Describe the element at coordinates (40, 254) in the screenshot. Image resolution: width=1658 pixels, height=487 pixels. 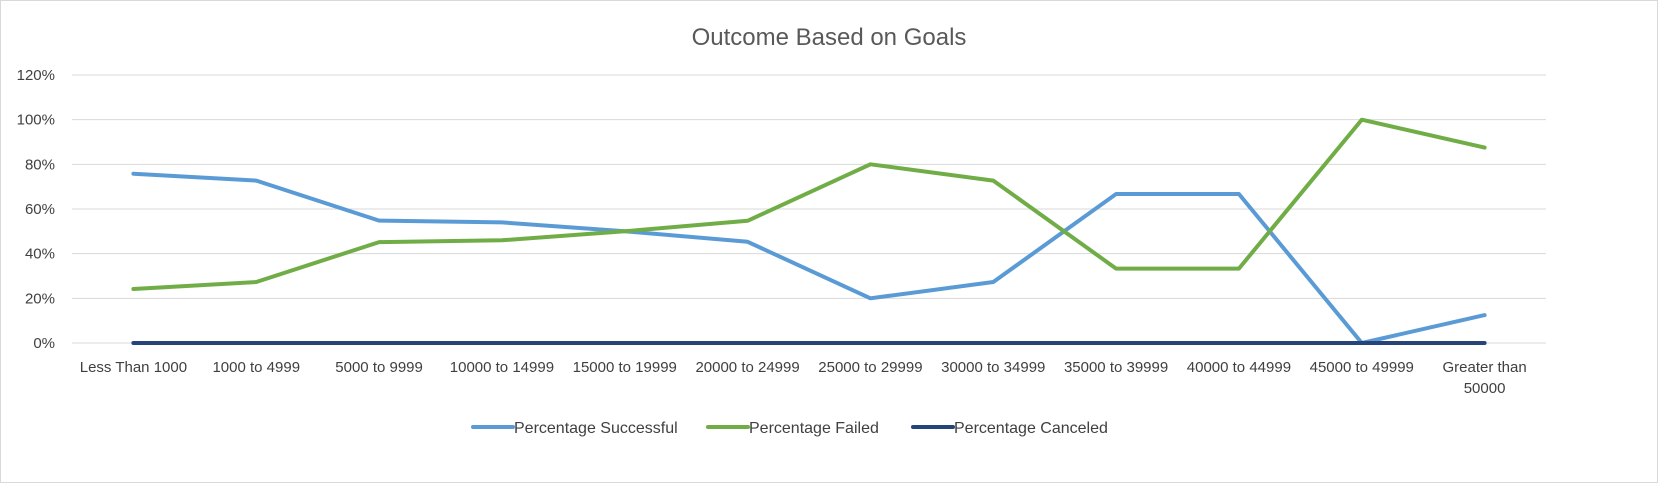
I see `y-tick-label: 40%` at that location.